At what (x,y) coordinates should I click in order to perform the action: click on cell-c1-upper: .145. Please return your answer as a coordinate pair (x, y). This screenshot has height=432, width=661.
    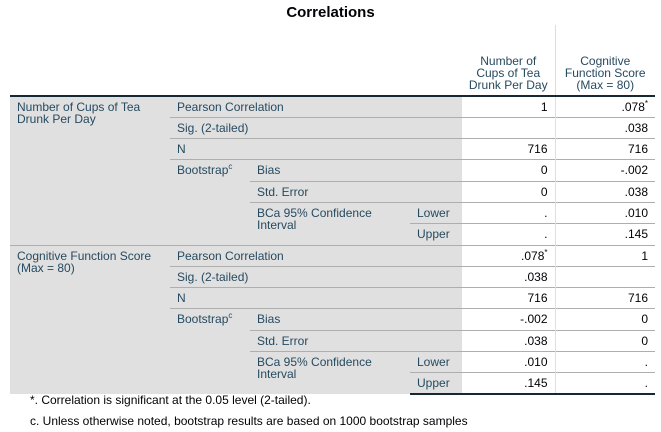
    Looking at the image, I should click on (508, 384).